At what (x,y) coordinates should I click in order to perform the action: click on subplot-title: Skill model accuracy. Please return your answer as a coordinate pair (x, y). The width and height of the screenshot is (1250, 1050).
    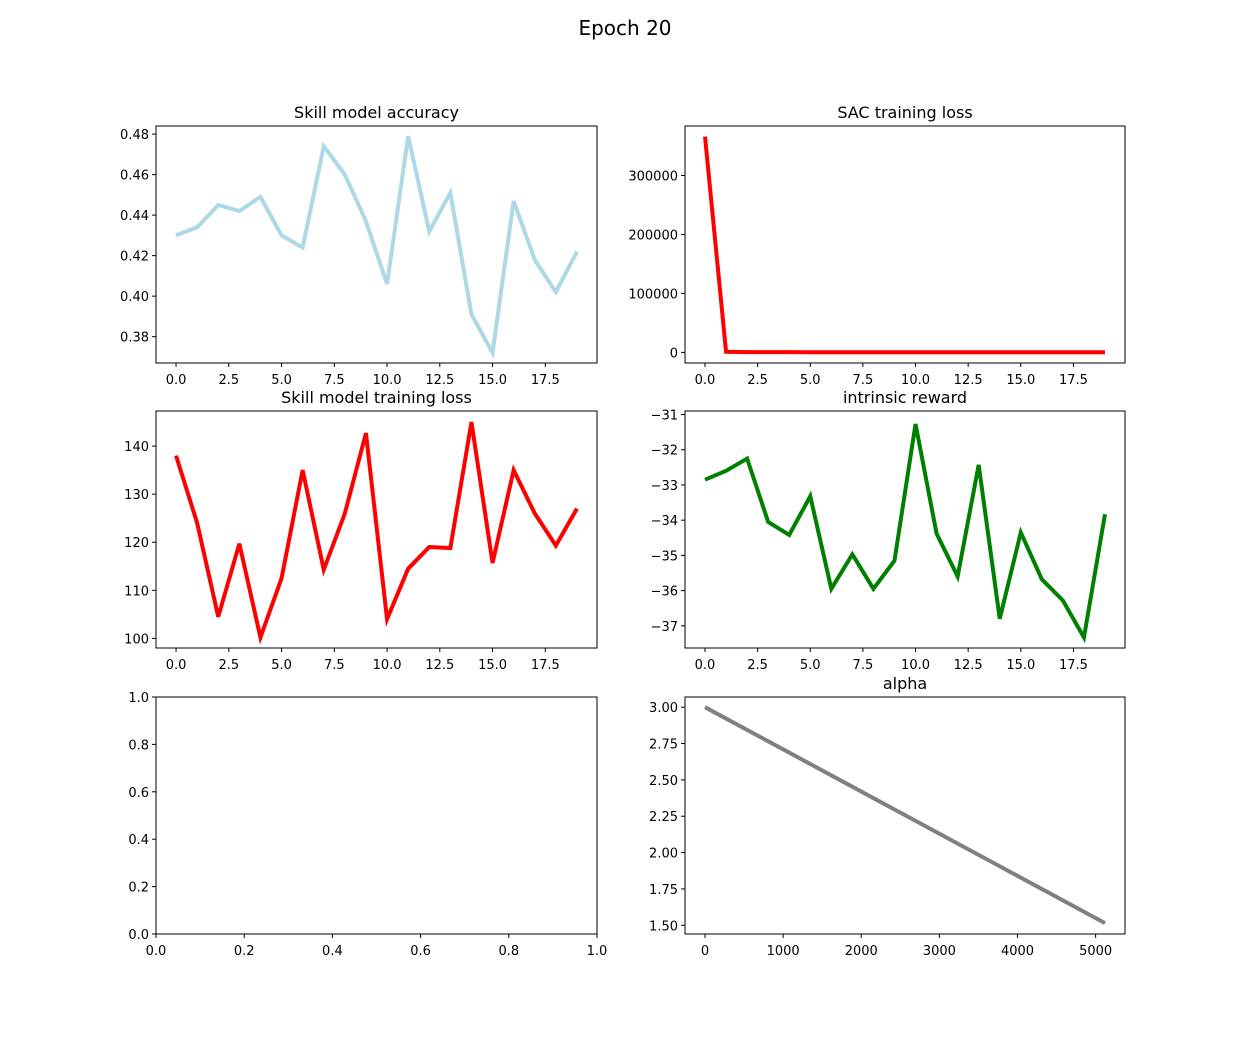
    Looking at the image, I should click on (376, 112).